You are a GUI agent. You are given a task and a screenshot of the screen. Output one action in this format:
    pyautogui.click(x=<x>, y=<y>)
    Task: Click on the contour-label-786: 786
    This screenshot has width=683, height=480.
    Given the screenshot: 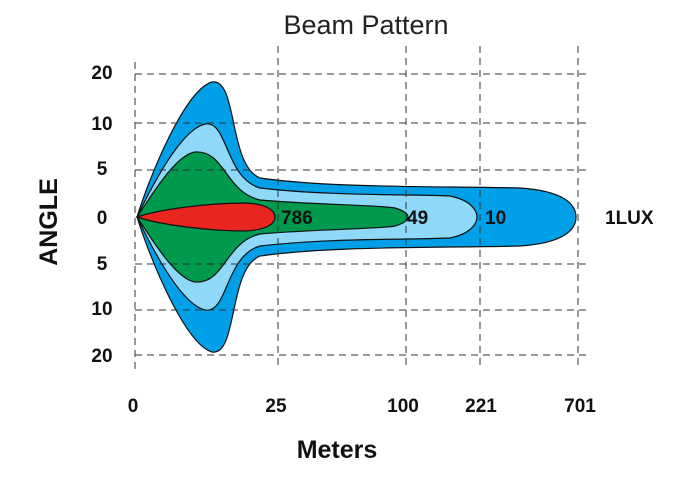 What is the action you would take?
    pyautogui.click(x=297, y=218)
    